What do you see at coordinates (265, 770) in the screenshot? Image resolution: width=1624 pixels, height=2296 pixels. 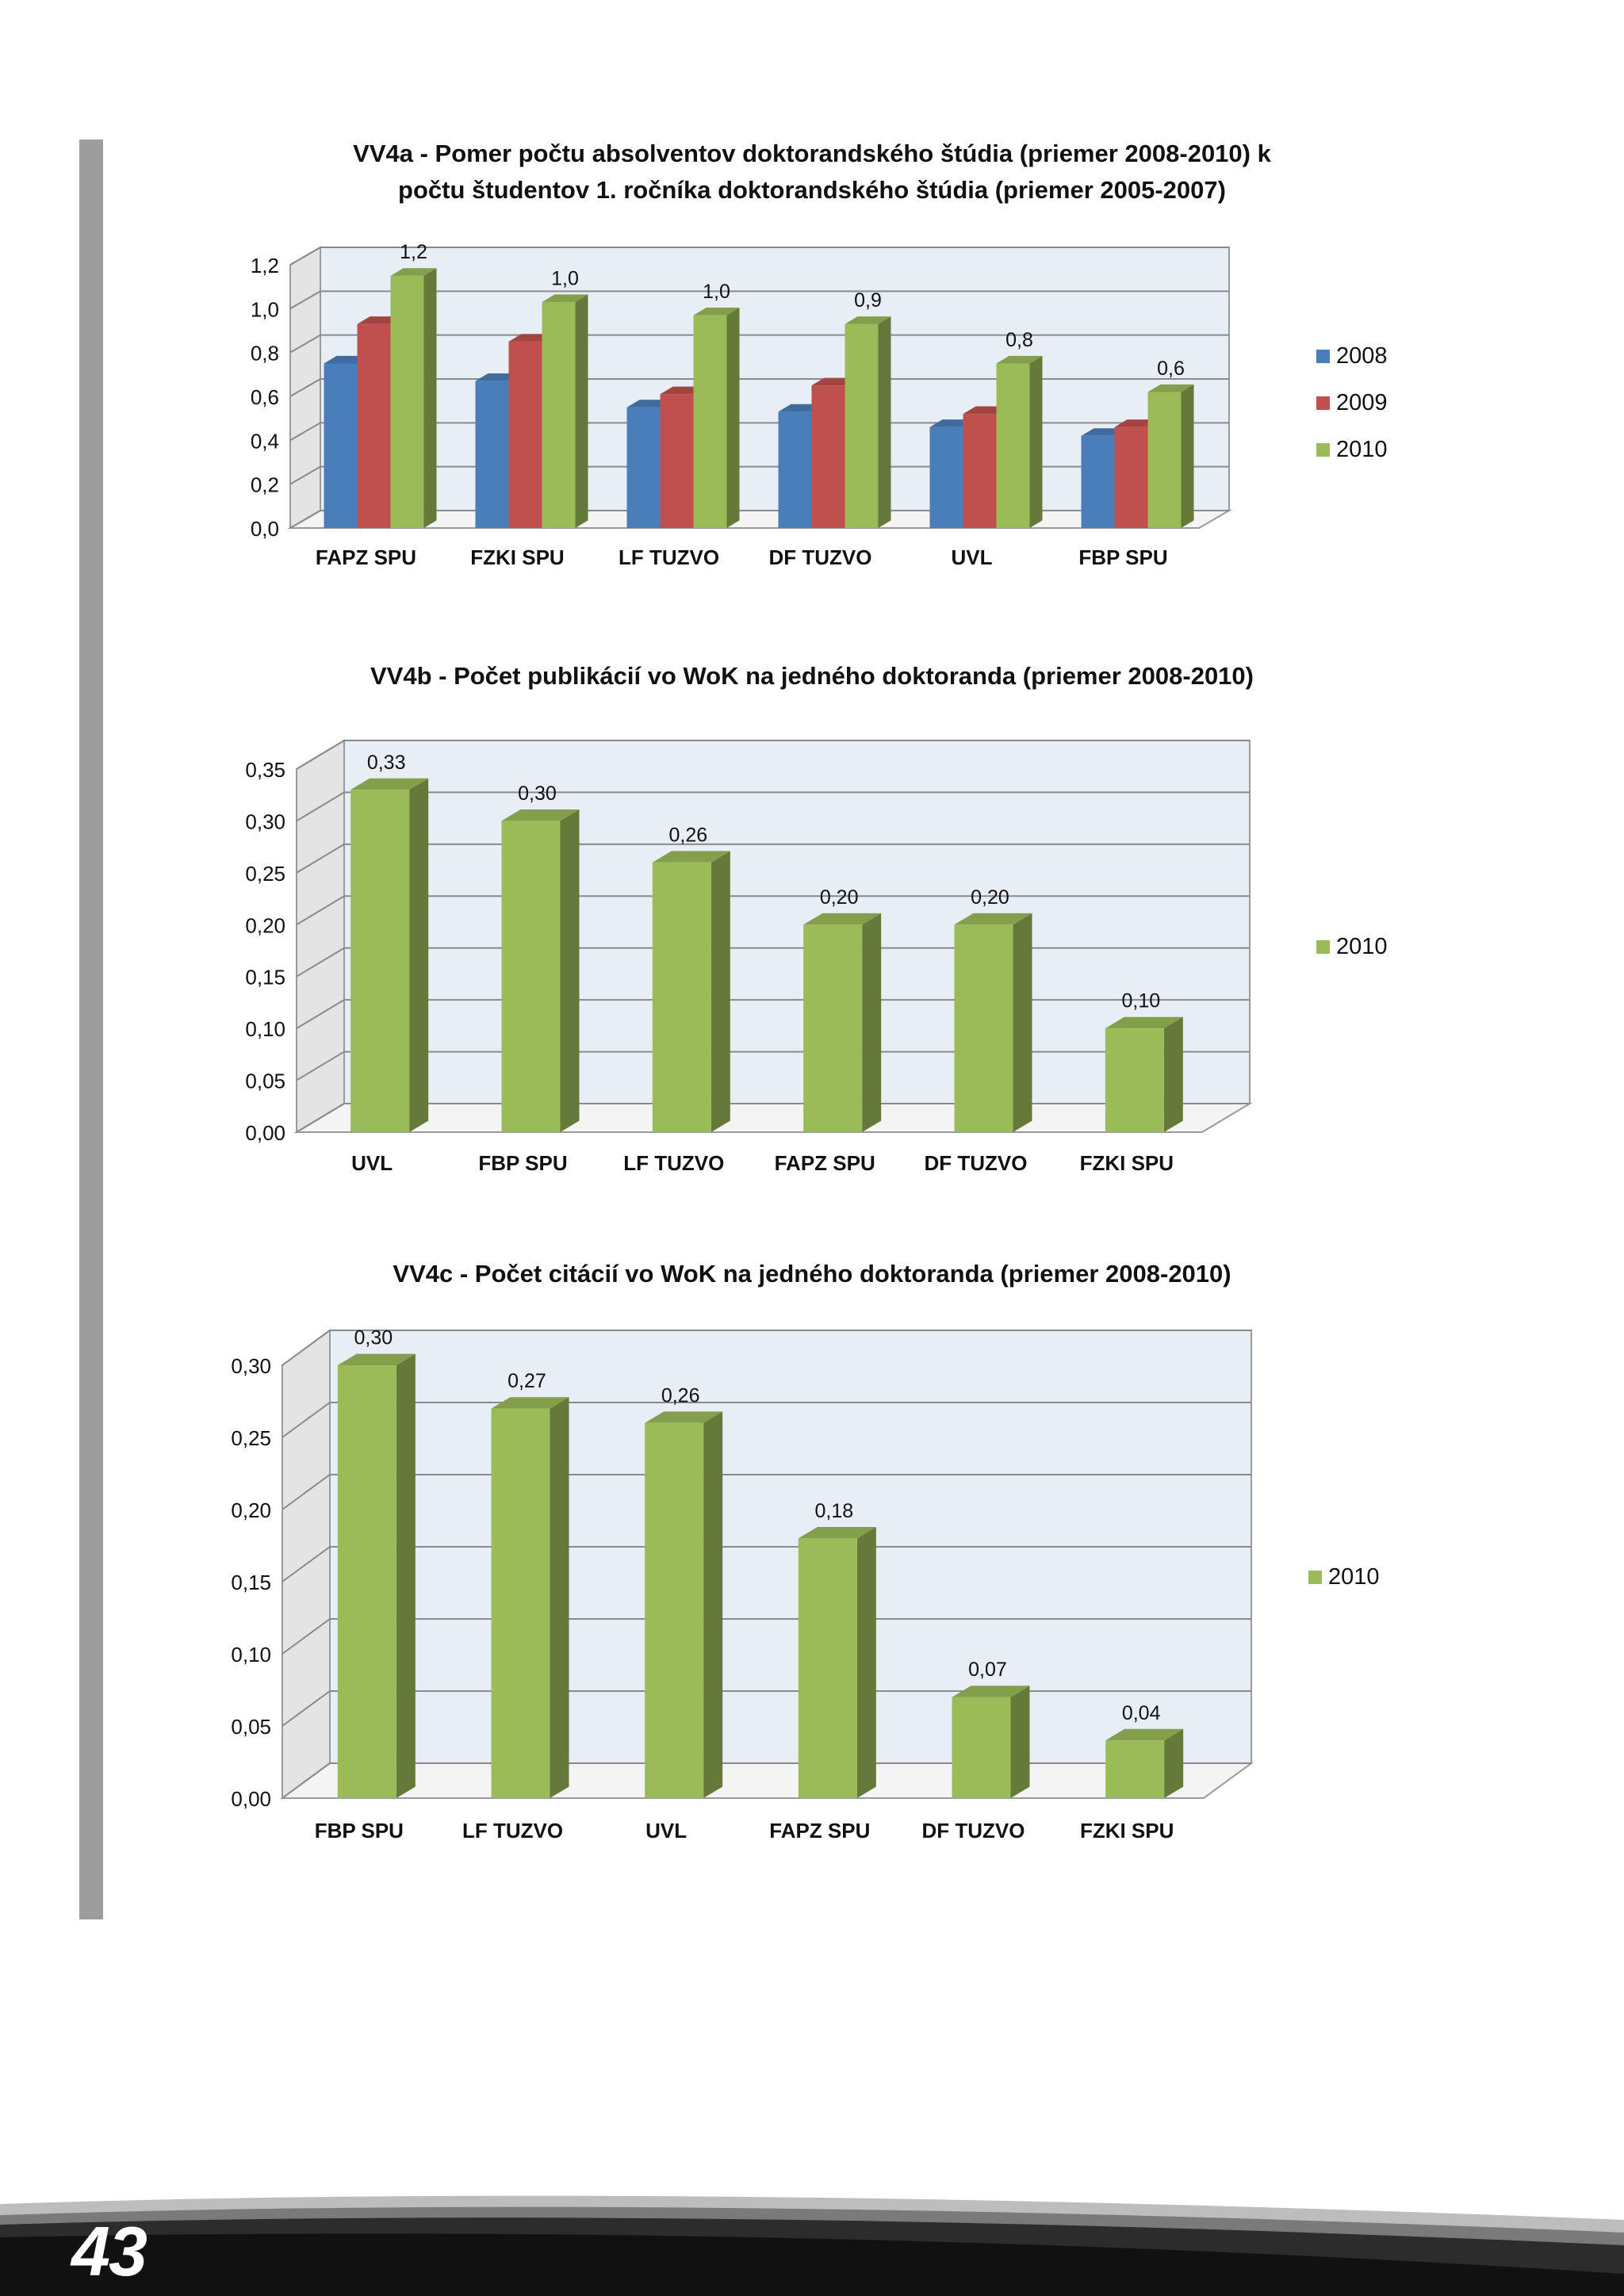 I see `y-tick-label: 0,35` at bounding box center [265, 770].